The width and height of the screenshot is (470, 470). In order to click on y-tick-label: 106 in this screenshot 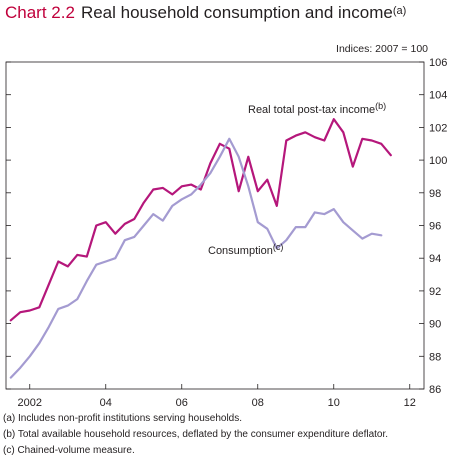, I will do `click(438, 63)`.